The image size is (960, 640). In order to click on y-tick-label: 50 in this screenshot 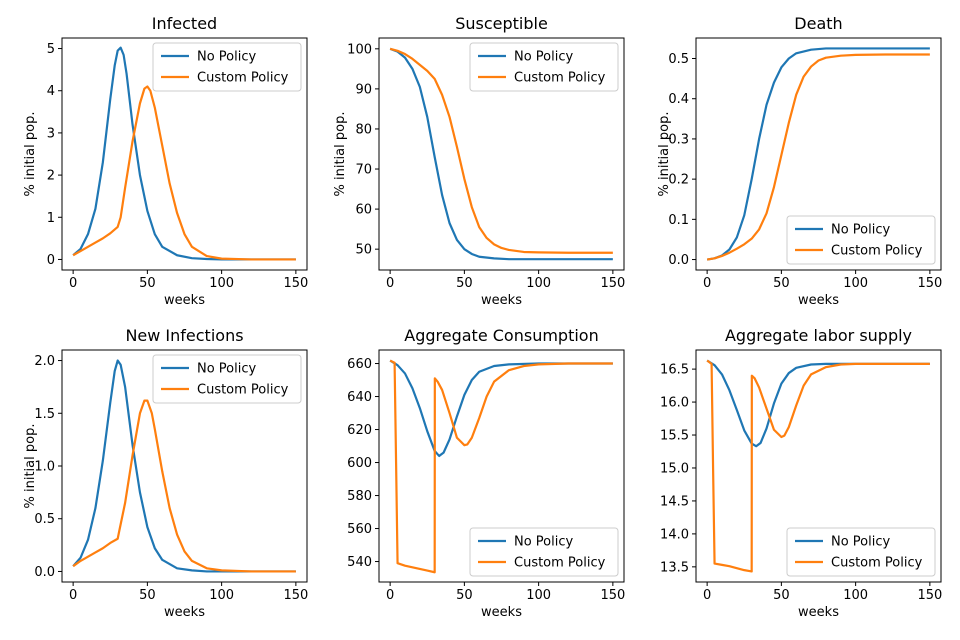, I will do `click(363, 250)`.